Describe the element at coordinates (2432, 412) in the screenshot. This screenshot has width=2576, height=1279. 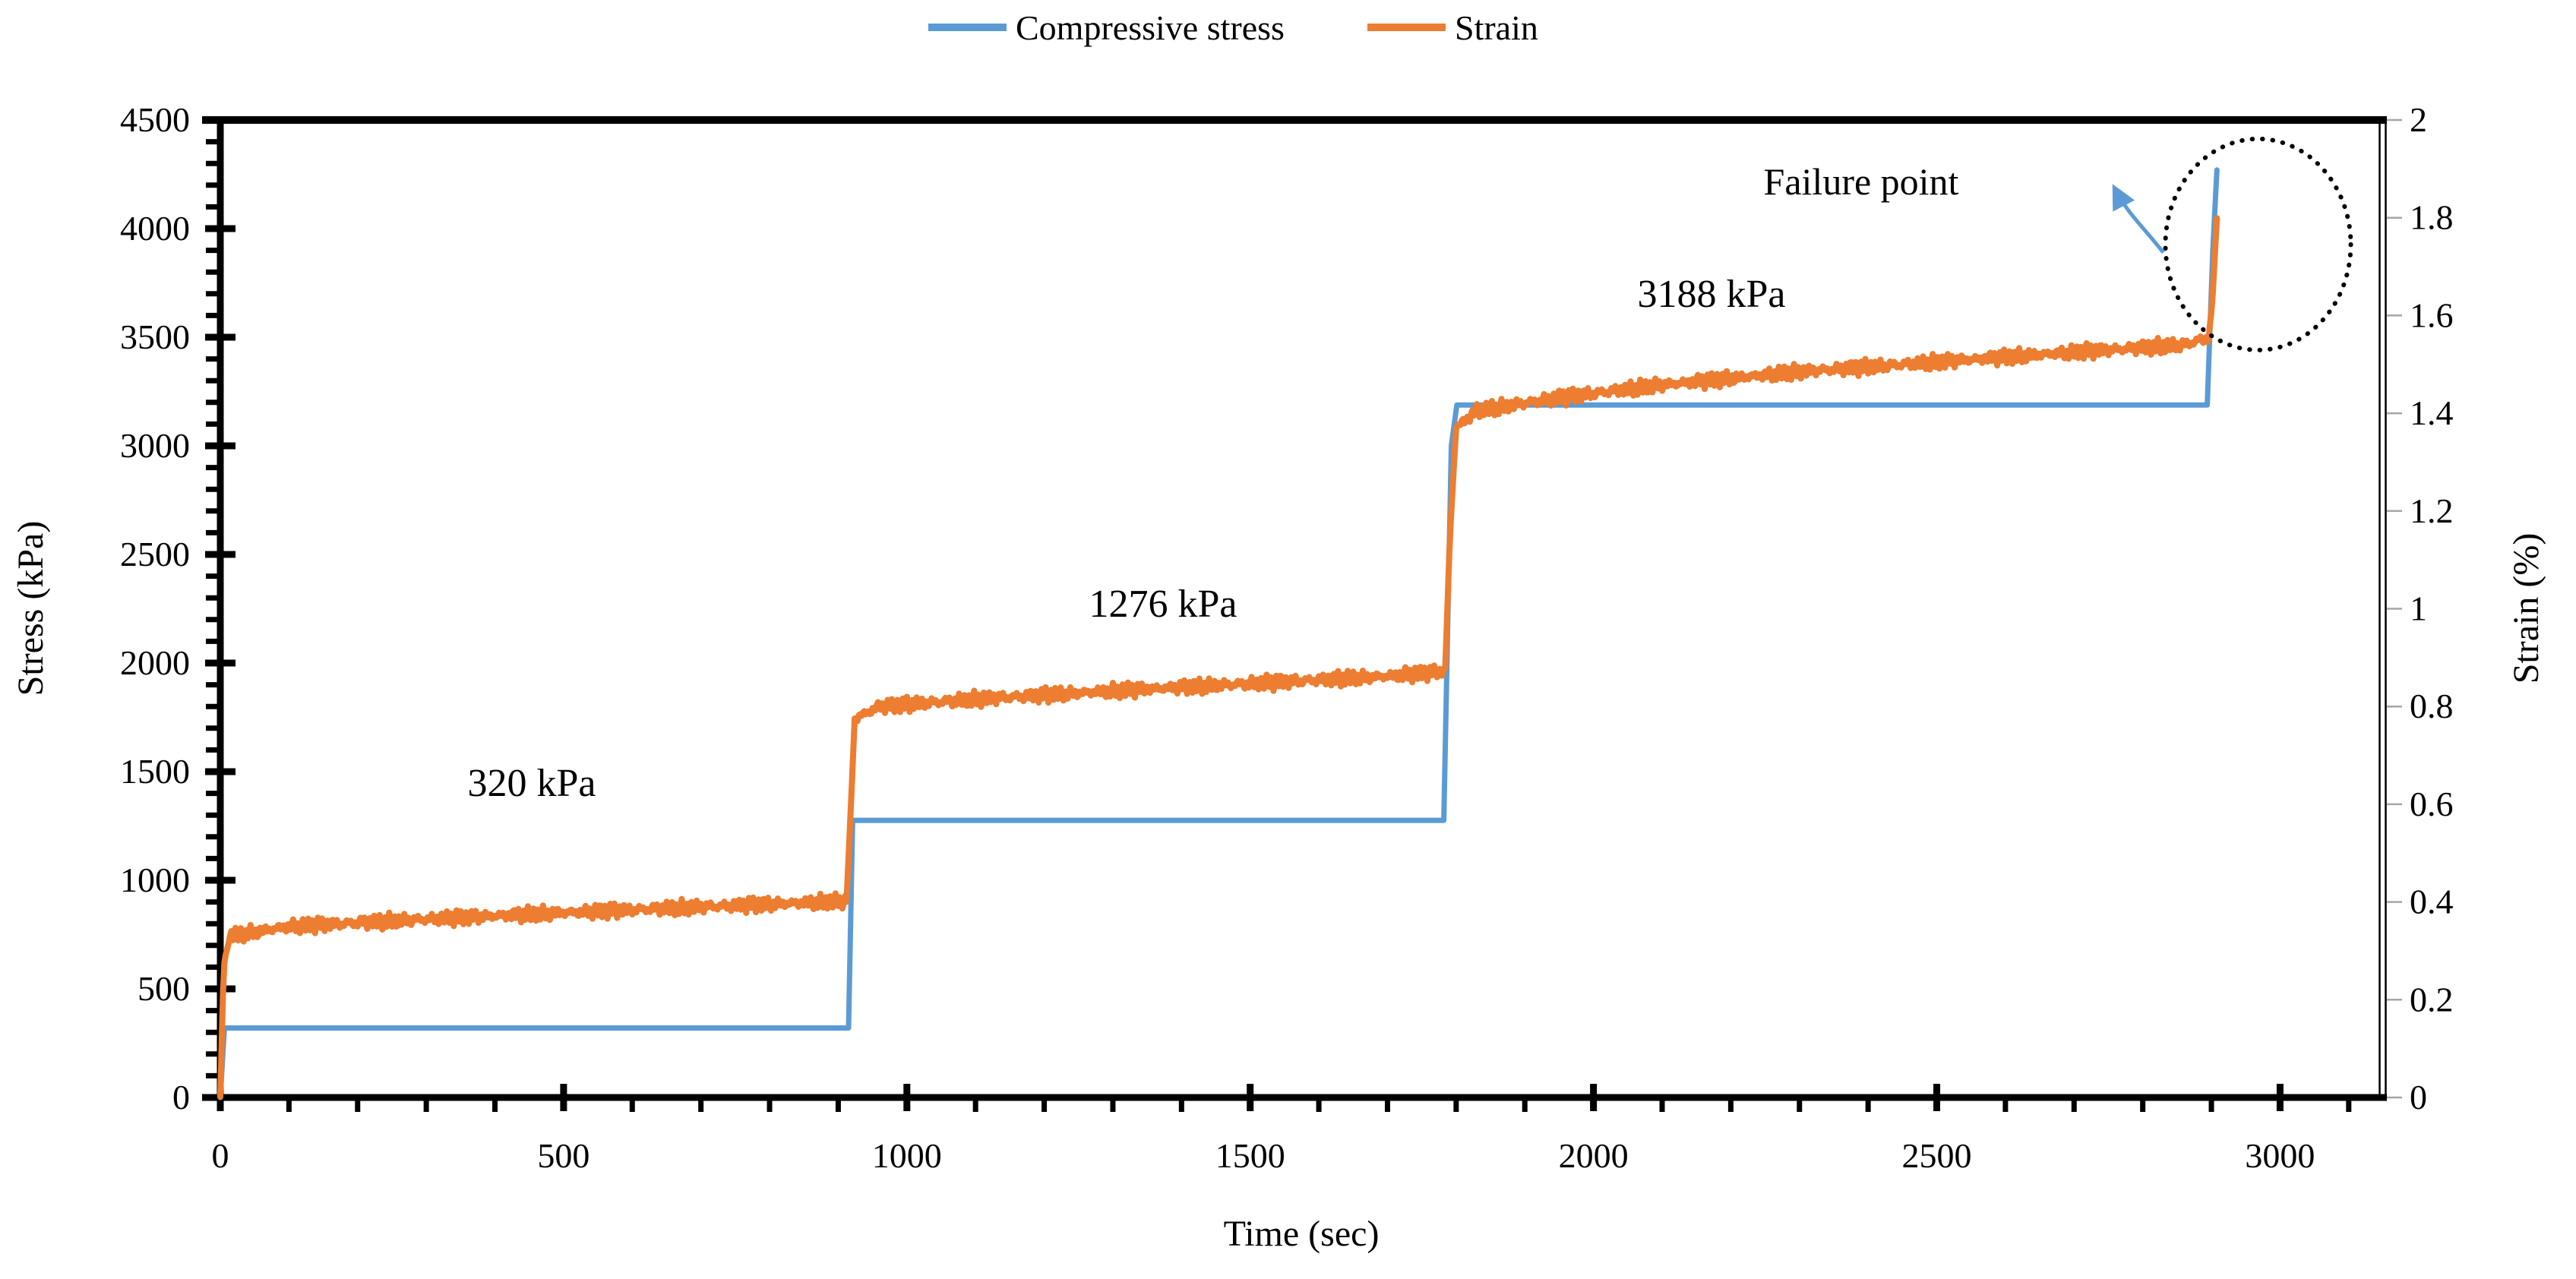
I see `right-y-tick-label: 1.4` at that location.